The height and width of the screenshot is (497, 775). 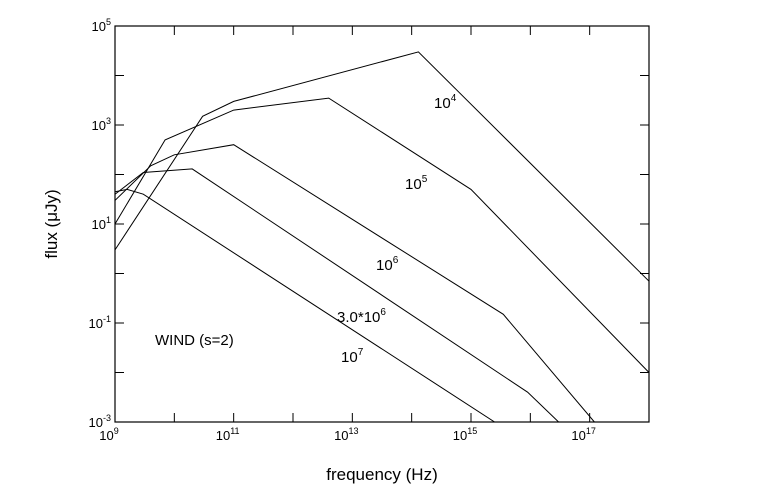 What do you see at coordinates (397, 229) in the screenshot?
I see `series-labels: 104 105 106 3.0*106 107` at bounding box center [397, 229].